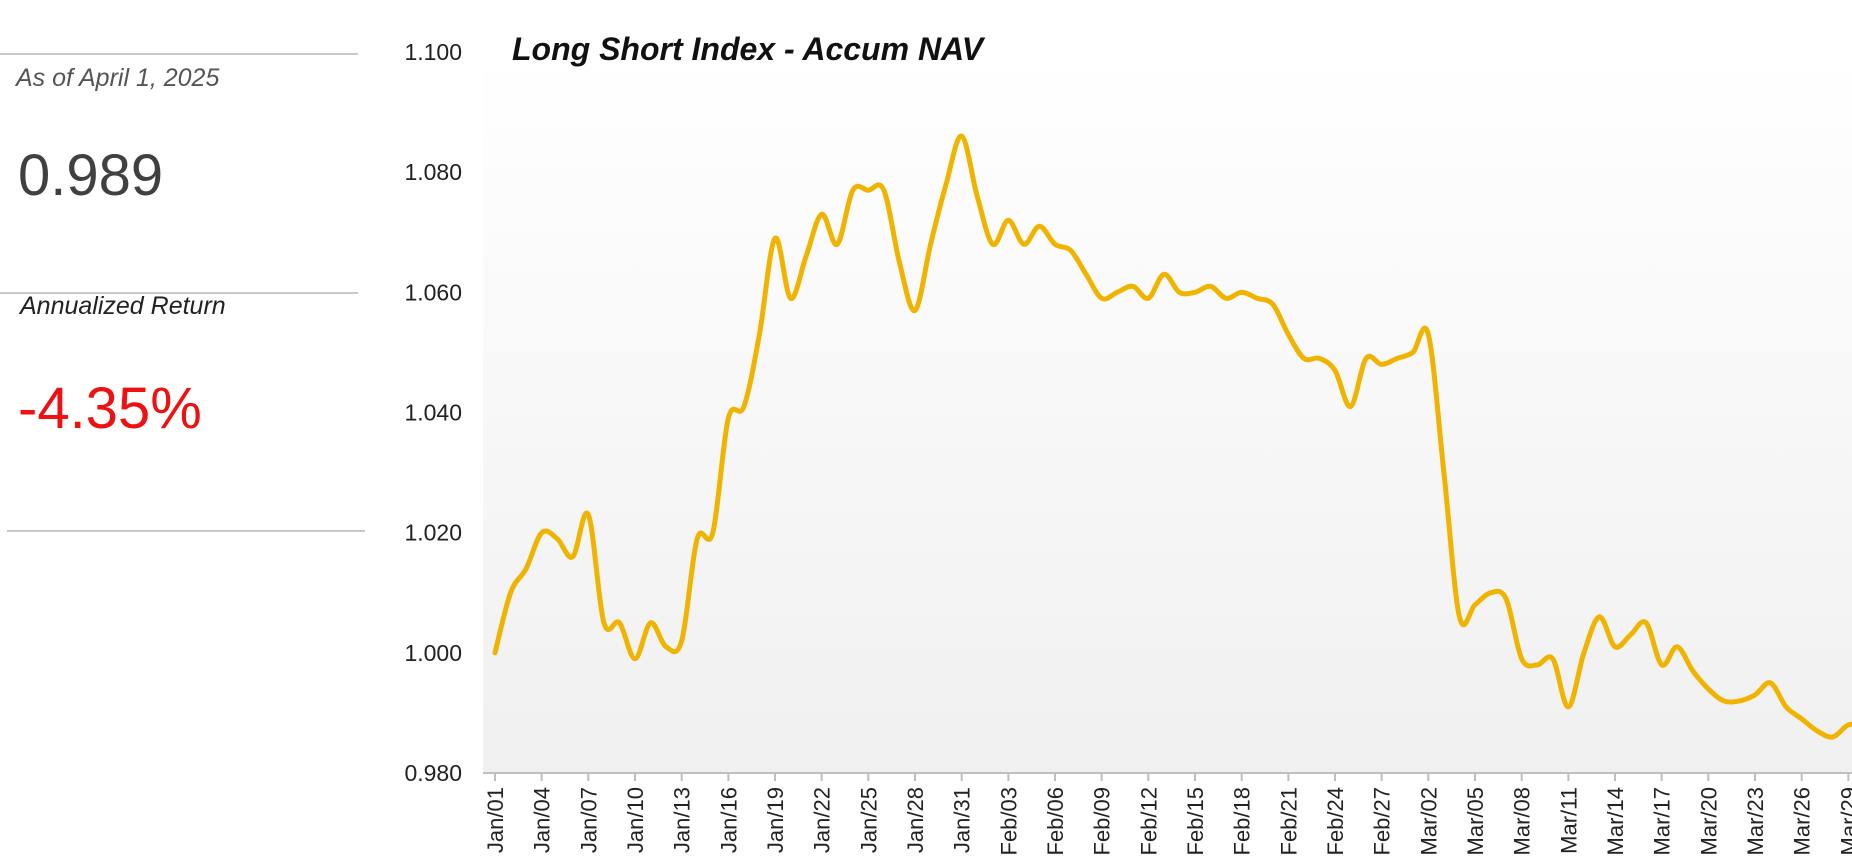 The width and height of the screenshot is (1852, 858). What do you see at coordinates (186, 531) in the screenshot?
I see `divider-bottom` at bounding box center [186, 531].